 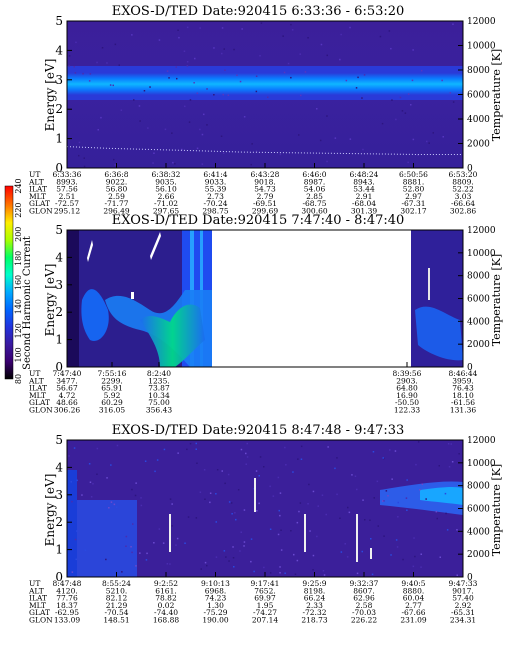 What do you see at coordinates (413, 605) in the screenshot?
I see `orbit-value: 2.77` at bounding box center [413, 605].